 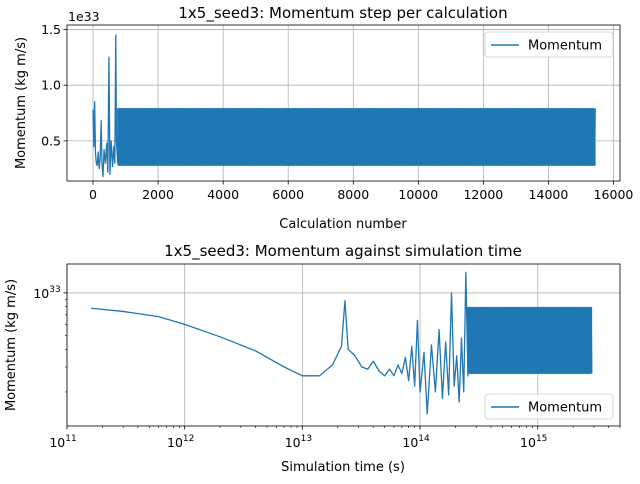 I want to click on top-x-tick-label: 14000, so click(x=549, y=194).